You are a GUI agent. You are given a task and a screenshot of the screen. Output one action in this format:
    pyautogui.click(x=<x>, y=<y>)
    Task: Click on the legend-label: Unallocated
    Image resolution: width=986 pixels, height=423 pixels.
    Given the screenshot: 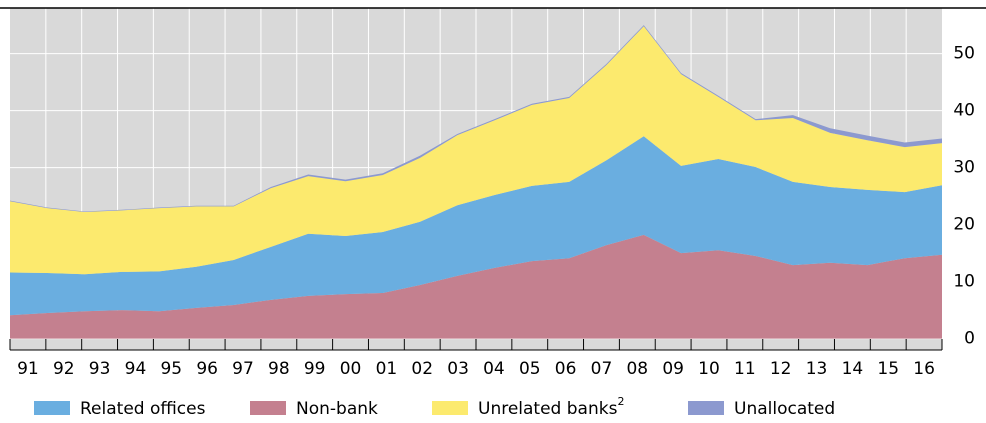 What is the action you would take?
    pyautogui.click(x=784, y=409)
    